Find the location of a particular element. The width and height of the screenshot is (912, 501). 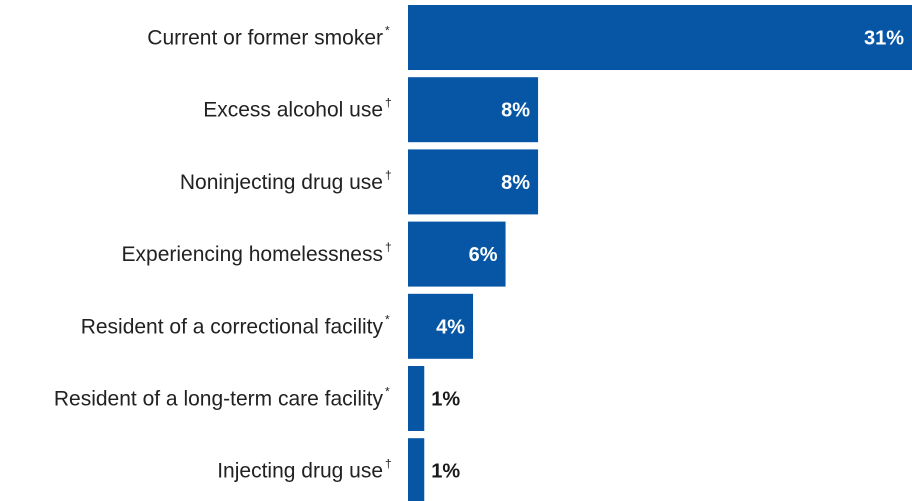

category-label: Resident of a long-term care facility is located at coordinates (219, 399).